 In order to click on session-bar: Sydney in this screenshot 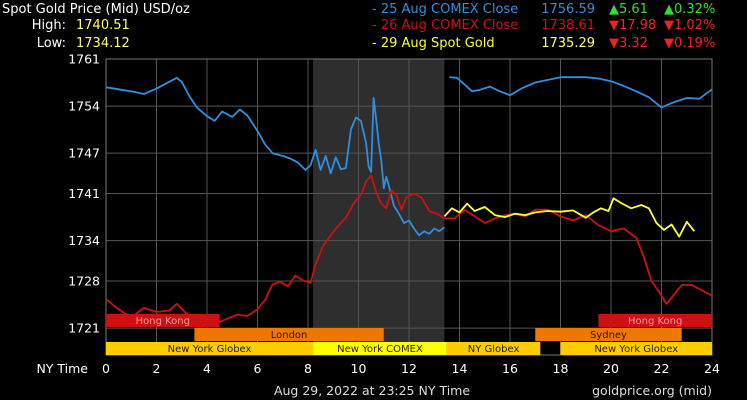, I will do `click(608, 334)`.